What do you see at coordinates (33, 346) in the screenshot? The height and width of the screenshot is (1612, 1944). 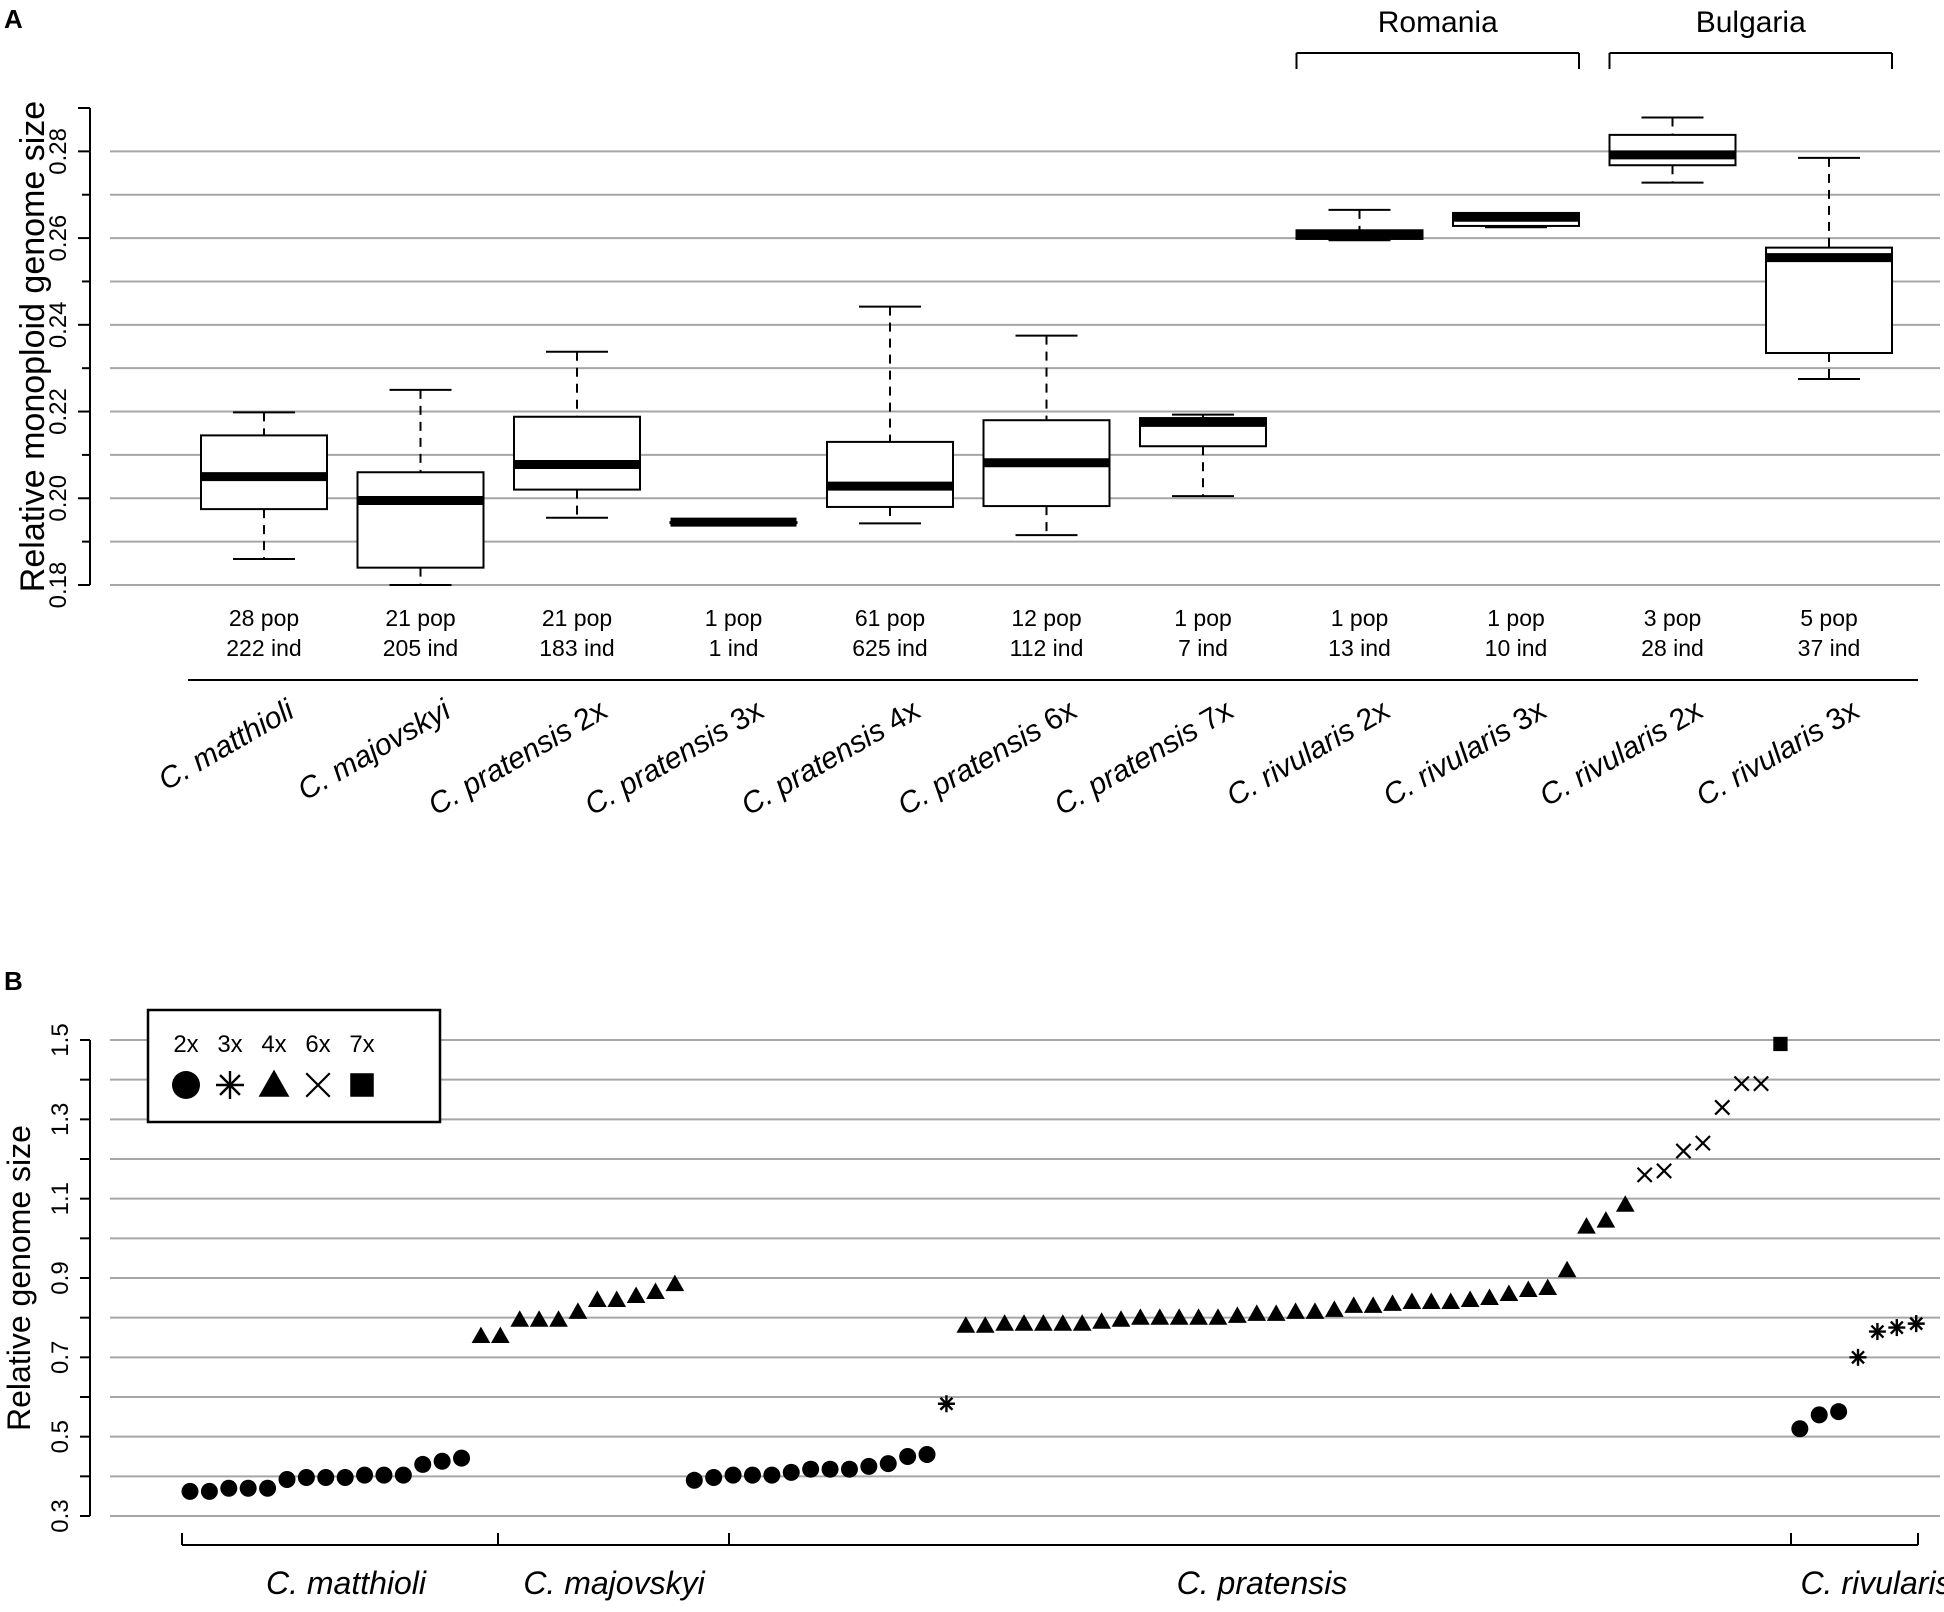 I see `y-axis-title: Relative monoploid genome size` at bounding box center [33, 346].